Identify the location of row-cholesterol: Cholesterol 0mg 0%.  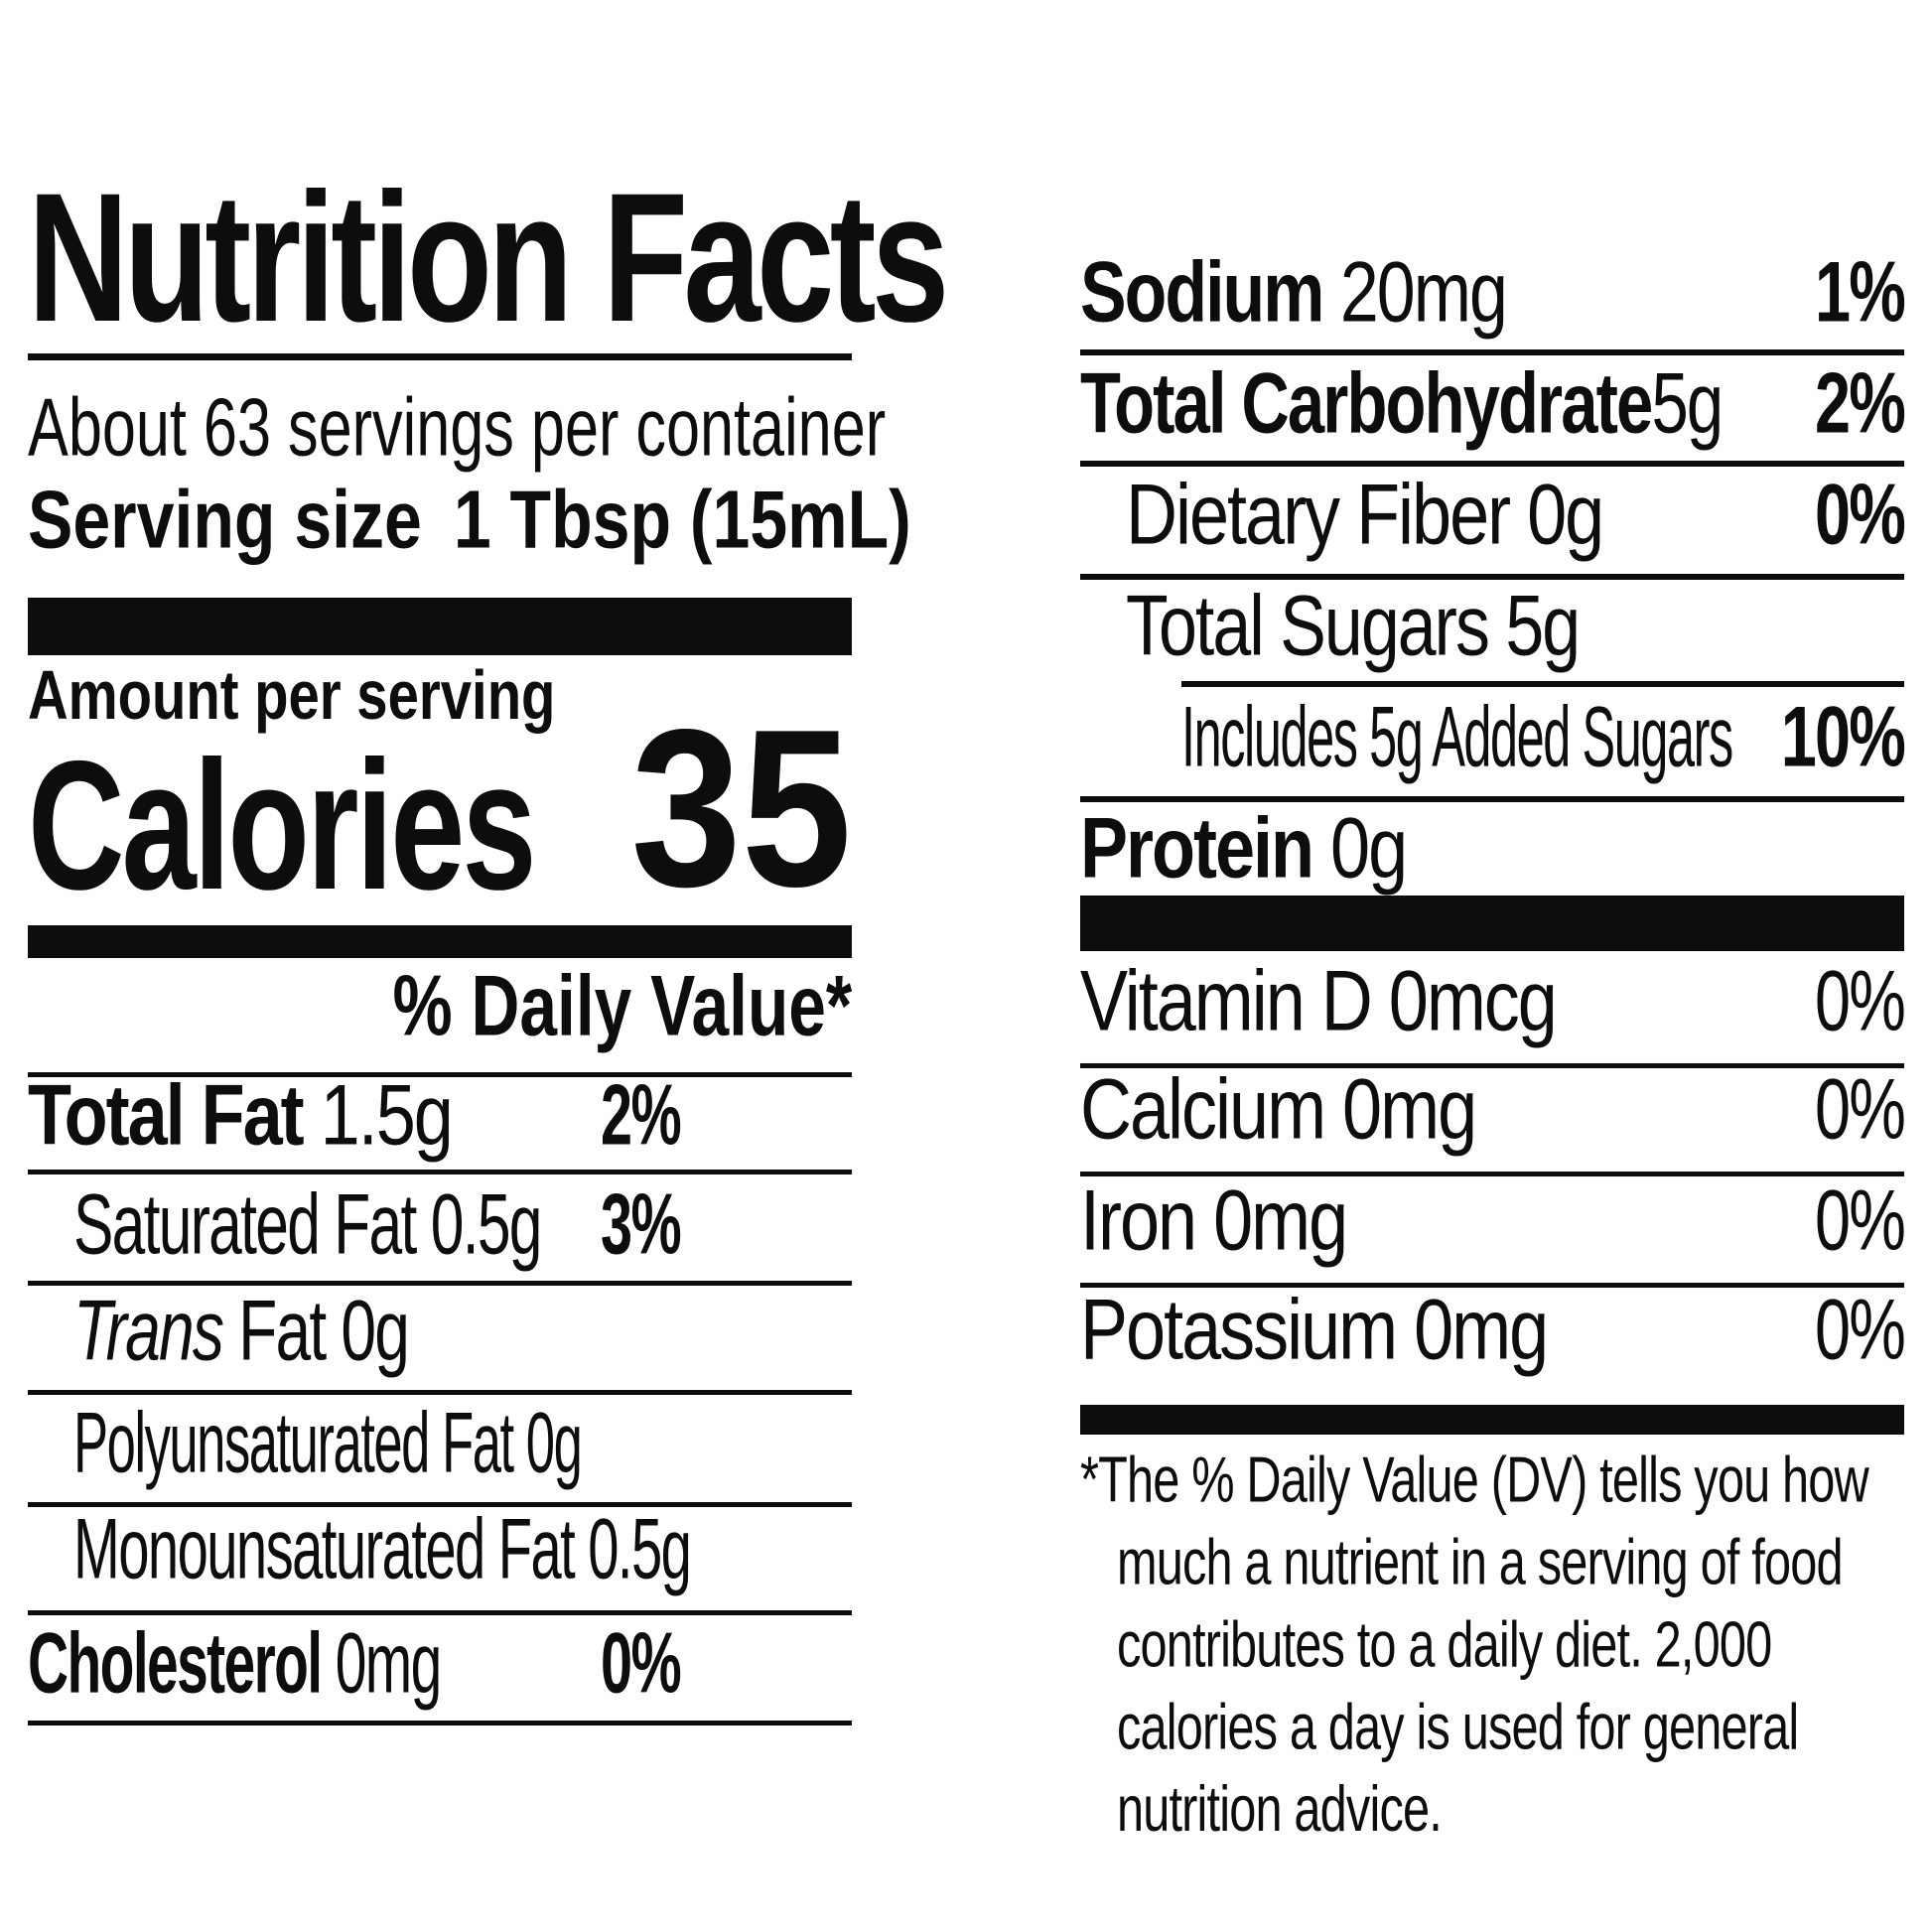
(440, 1664).